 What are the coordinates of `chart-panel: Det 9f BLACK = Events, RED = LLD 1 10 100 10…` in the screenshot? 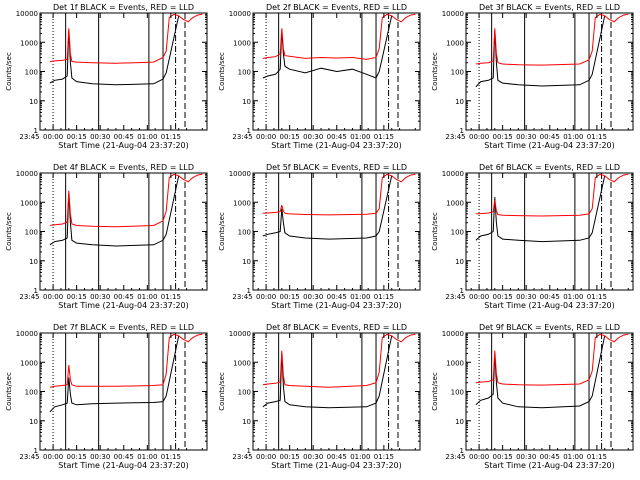 It's located at (532, 396).